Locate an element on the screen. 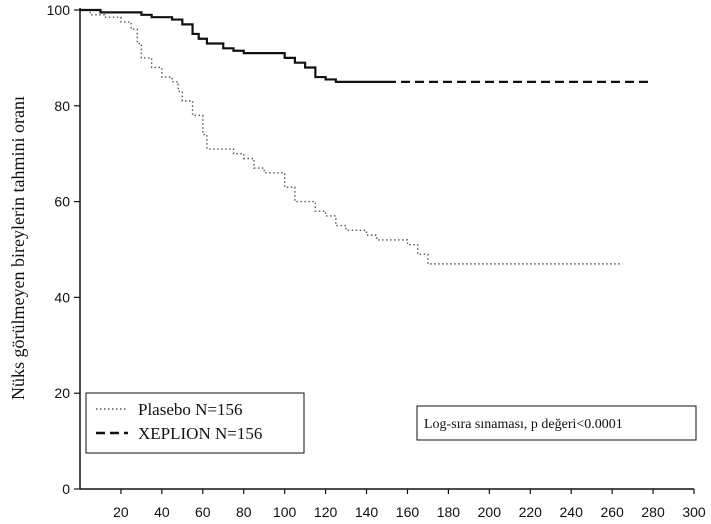  y-tick-label: 80 is located at coordinates (62, 106).